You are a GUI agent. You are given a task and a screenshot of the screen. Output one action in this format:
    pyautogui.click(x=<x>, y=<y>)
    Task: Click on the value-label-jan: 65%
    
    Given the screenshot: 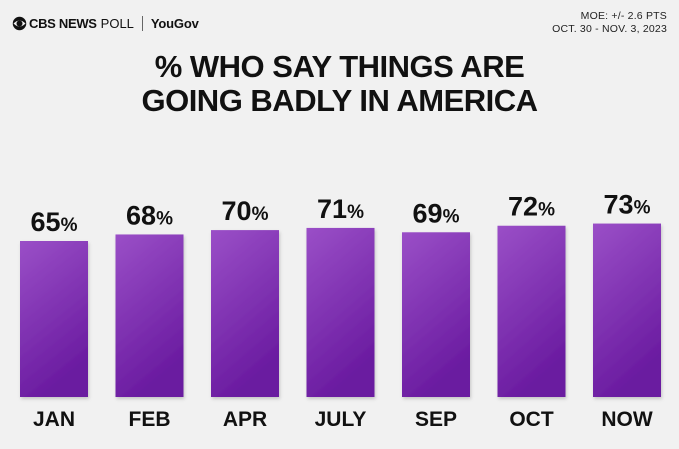 What is the action you would take?
    pyautogui.click(x=54, y=222)
    